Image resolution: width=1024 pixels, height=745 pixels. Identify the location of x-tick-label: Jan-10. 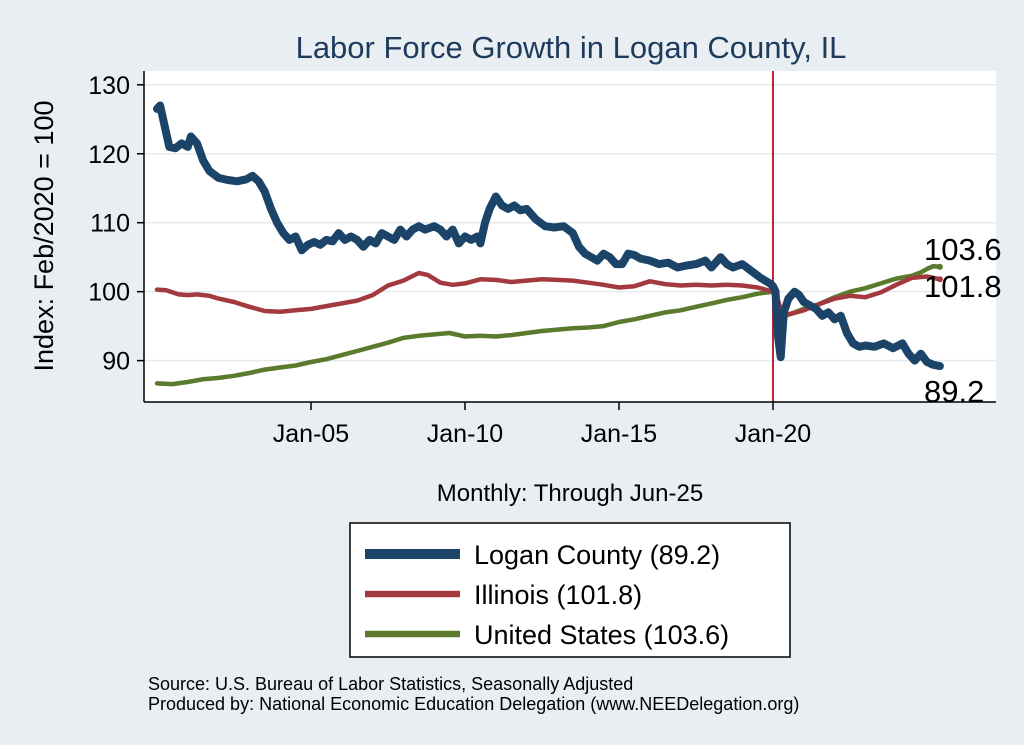
(465, 434).